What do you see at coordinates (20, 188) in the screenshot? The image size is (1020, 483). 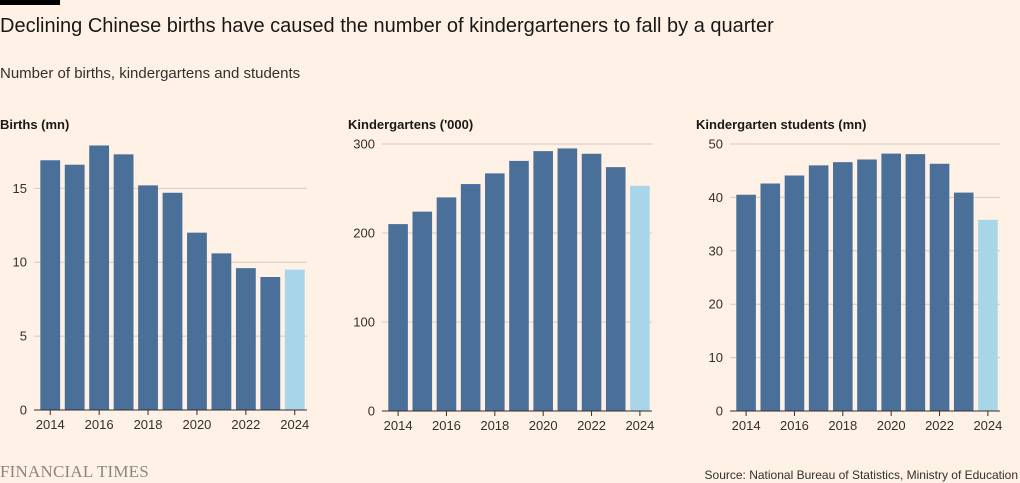 I see `y-tick-label: 15` at bounding box center [20, 188].